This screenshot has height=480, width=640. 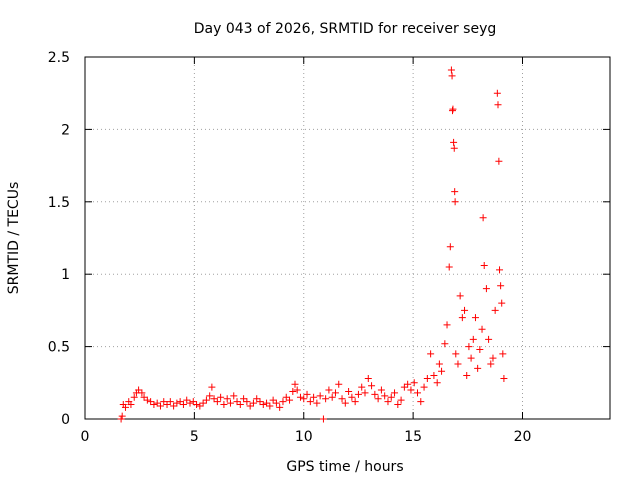 I want to click on x-tick-label: 10, so click(x=304, y=437).